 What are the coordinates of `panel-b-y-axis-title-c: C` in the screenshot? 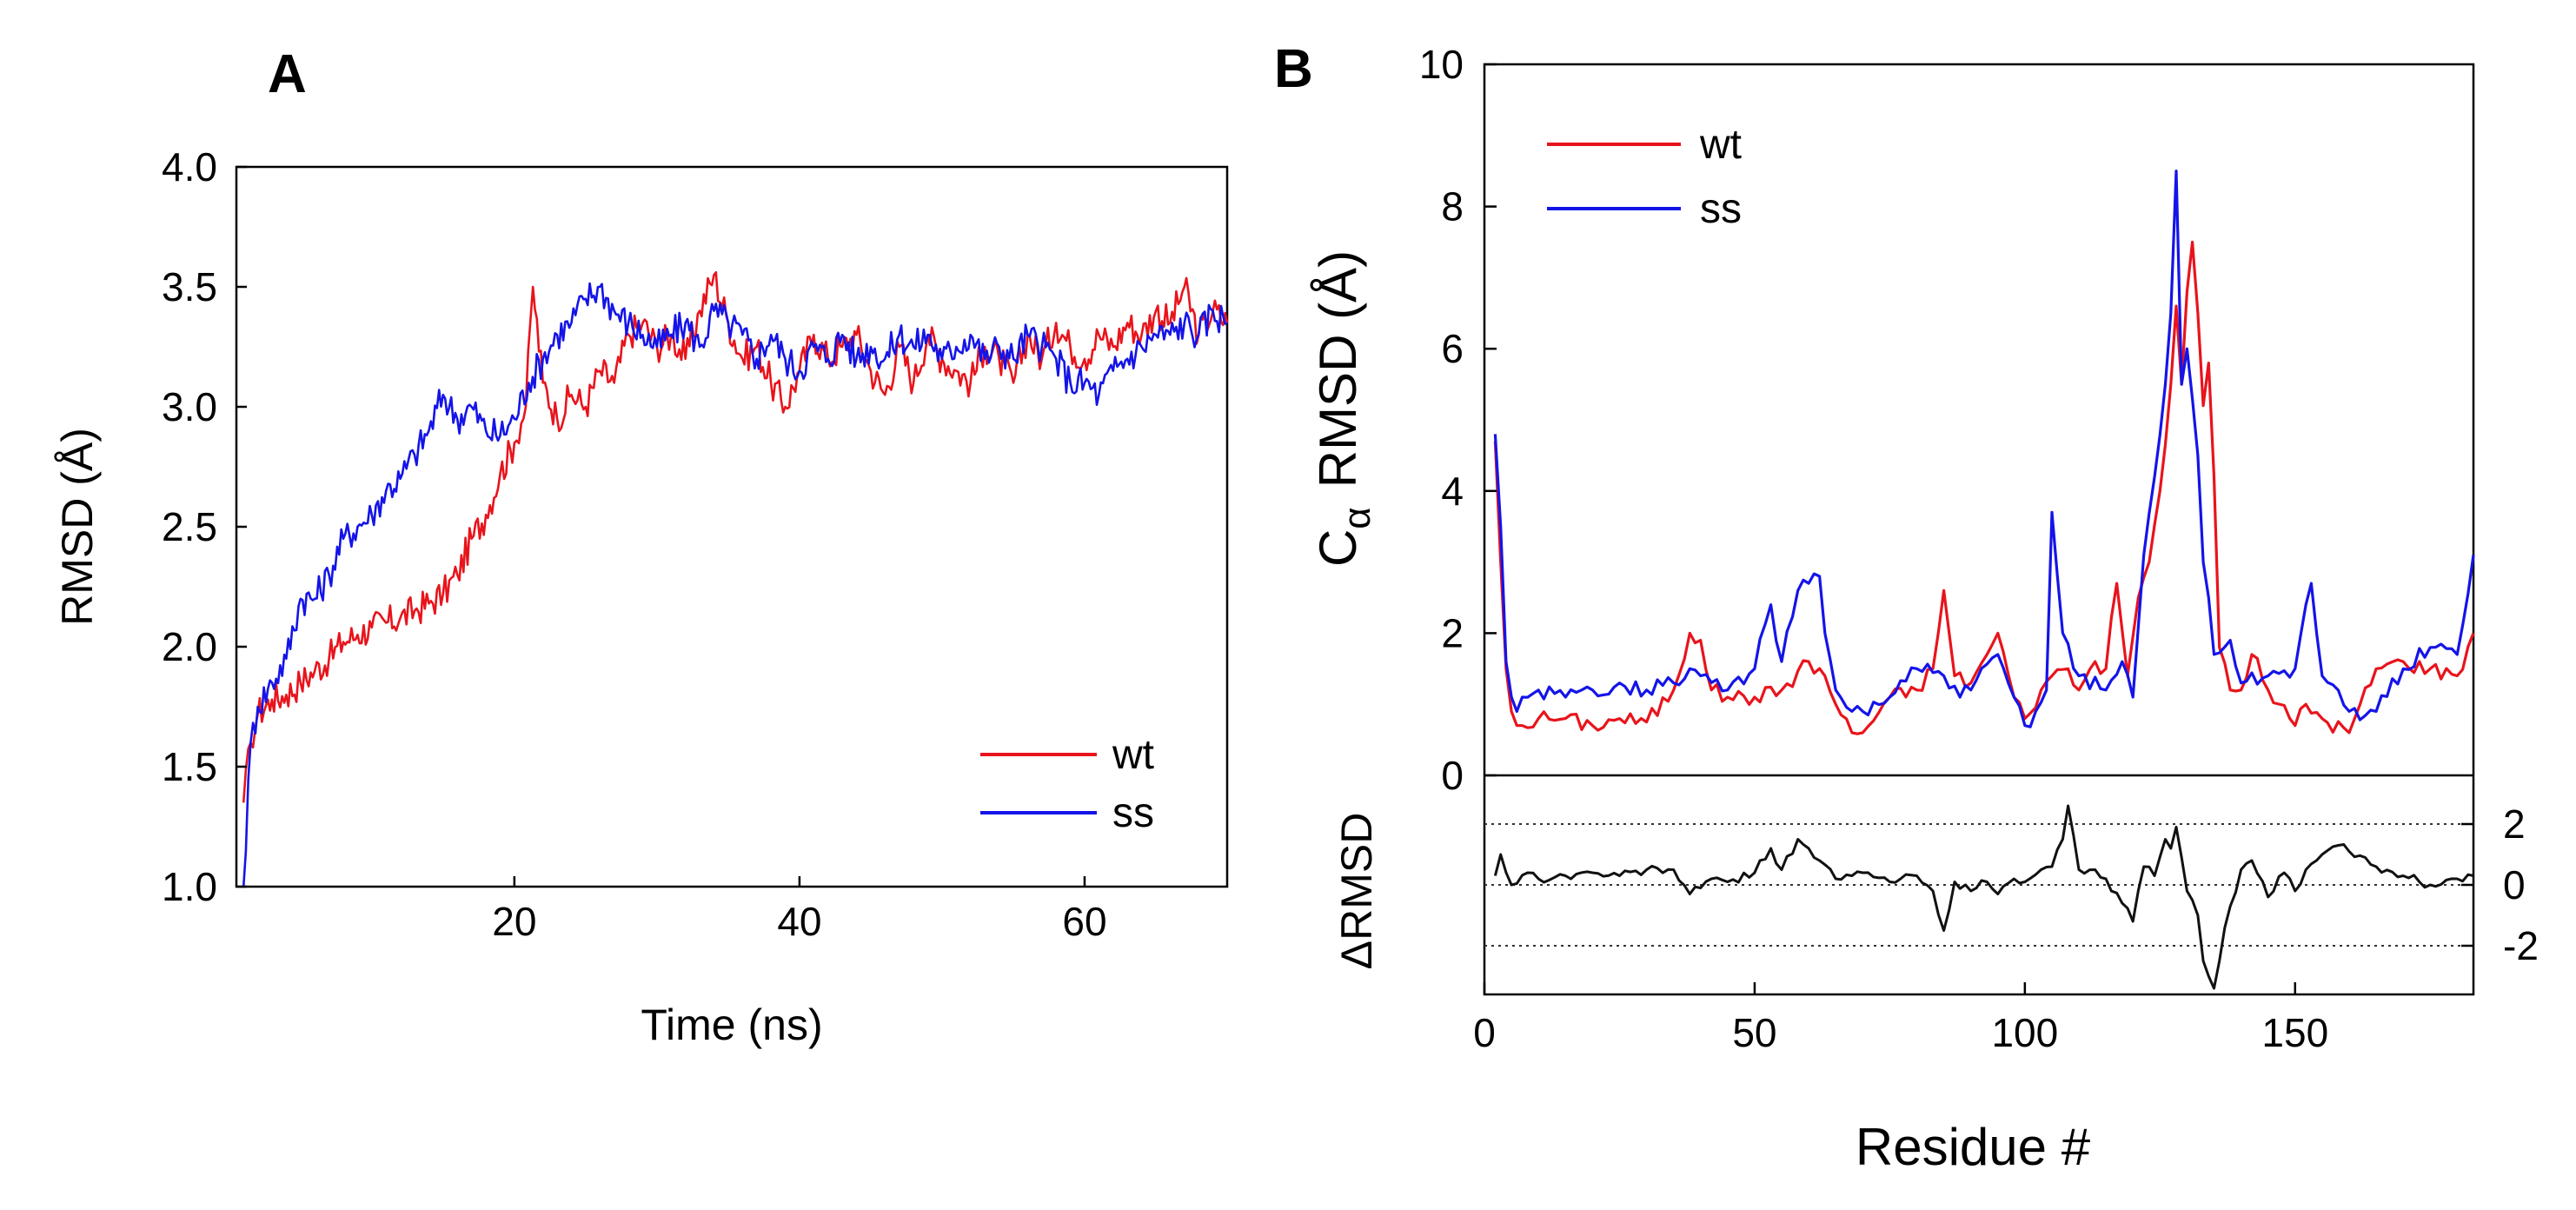 It's located at (1338, 548).